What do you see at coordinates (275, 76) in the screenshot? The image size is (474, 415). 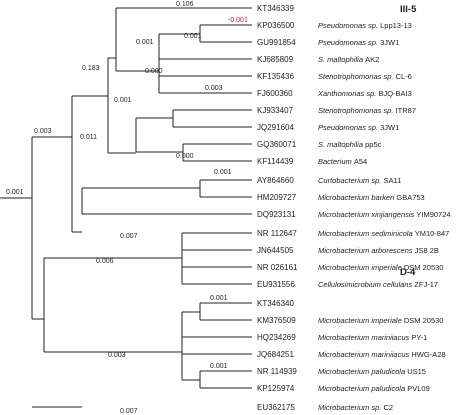 I see `accession-label: KF135436` at bounding box center [275, 76].